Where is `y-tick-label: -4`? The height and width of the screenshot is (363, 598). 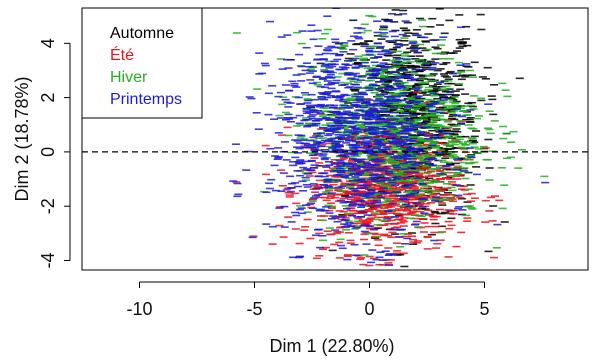 y-tick-label: -4 is located at coordinates (48, 260).